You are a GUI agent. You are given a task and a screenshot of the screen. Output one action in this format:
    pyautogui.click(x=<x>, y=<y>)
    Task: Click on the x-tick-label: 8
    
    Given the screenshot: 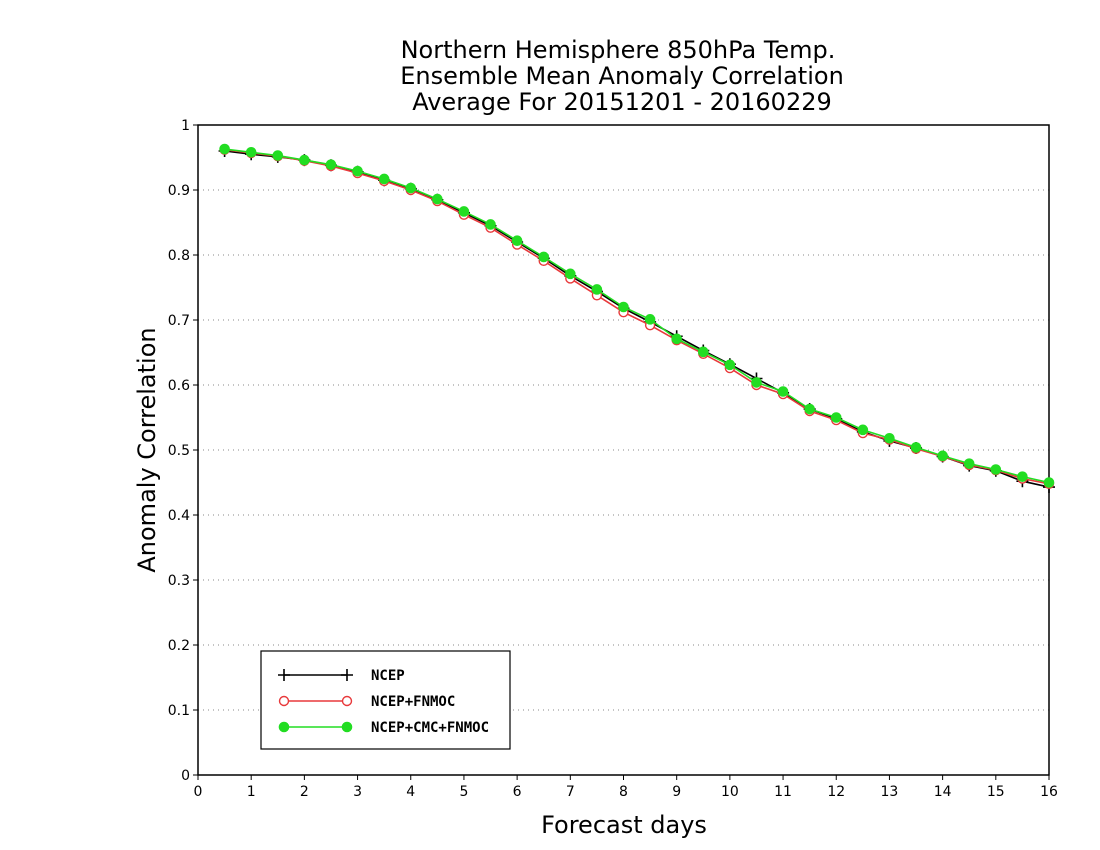 What is the action you would take?
    pyautogui.click(x=623, y=792)
    